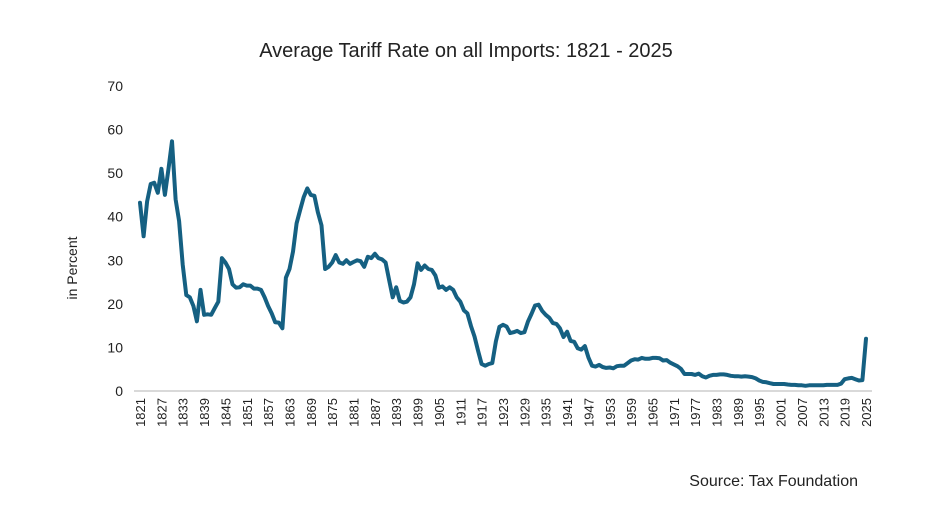 The width and height of the screenshot is (928, 522). Describe the element at coordinates (759, 412) in the screenshot. I see `x-tick-label: 1995` at that location.